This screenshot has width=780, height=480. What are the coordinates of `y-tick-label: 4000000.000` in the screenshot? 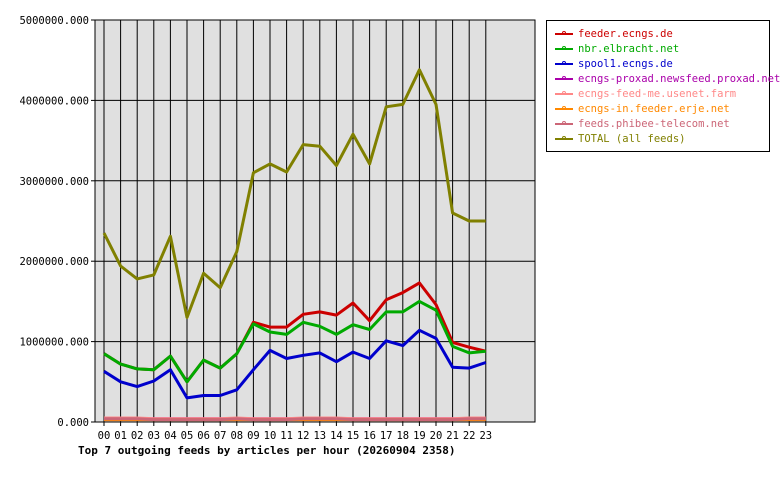 It's located at (54, 101).